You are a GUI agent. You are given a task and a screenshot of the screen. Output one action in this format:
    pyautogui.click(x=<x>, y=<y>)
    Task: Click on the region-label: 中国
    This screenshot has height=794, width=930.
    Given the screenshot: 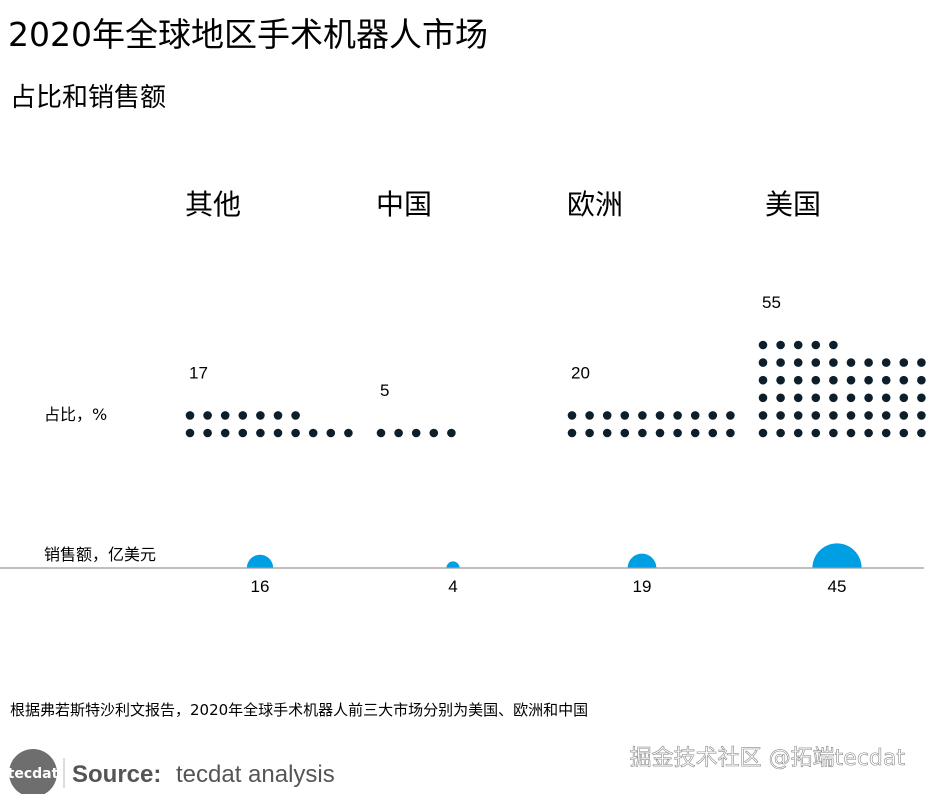 What is the action you would take?
    pyautogui.click(x=404, y=204)
    